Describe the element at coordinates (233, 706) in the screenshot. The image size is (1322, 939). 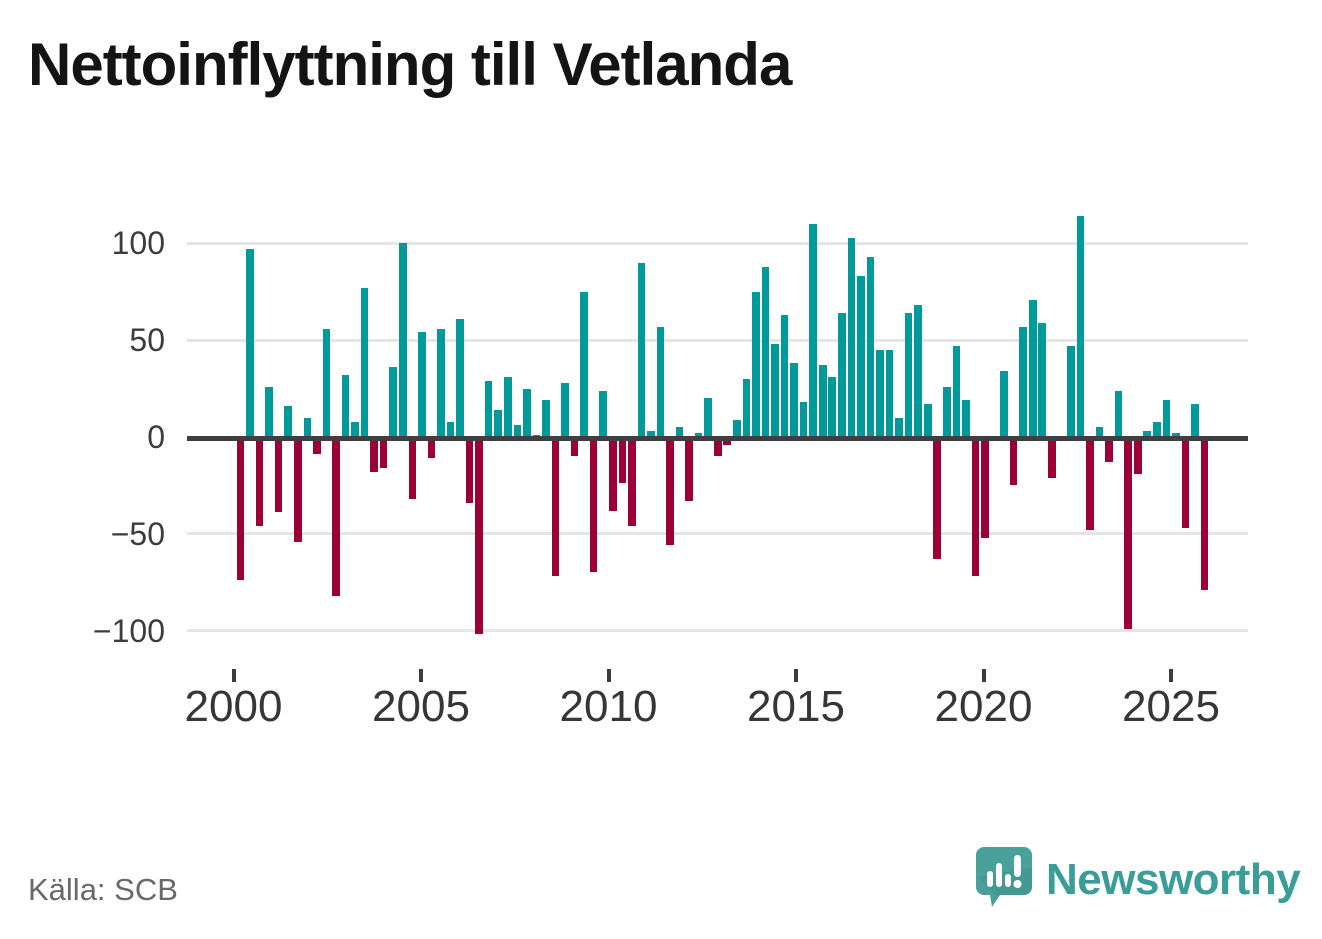
I see `x-axis-tick-label: 2000` at that location.